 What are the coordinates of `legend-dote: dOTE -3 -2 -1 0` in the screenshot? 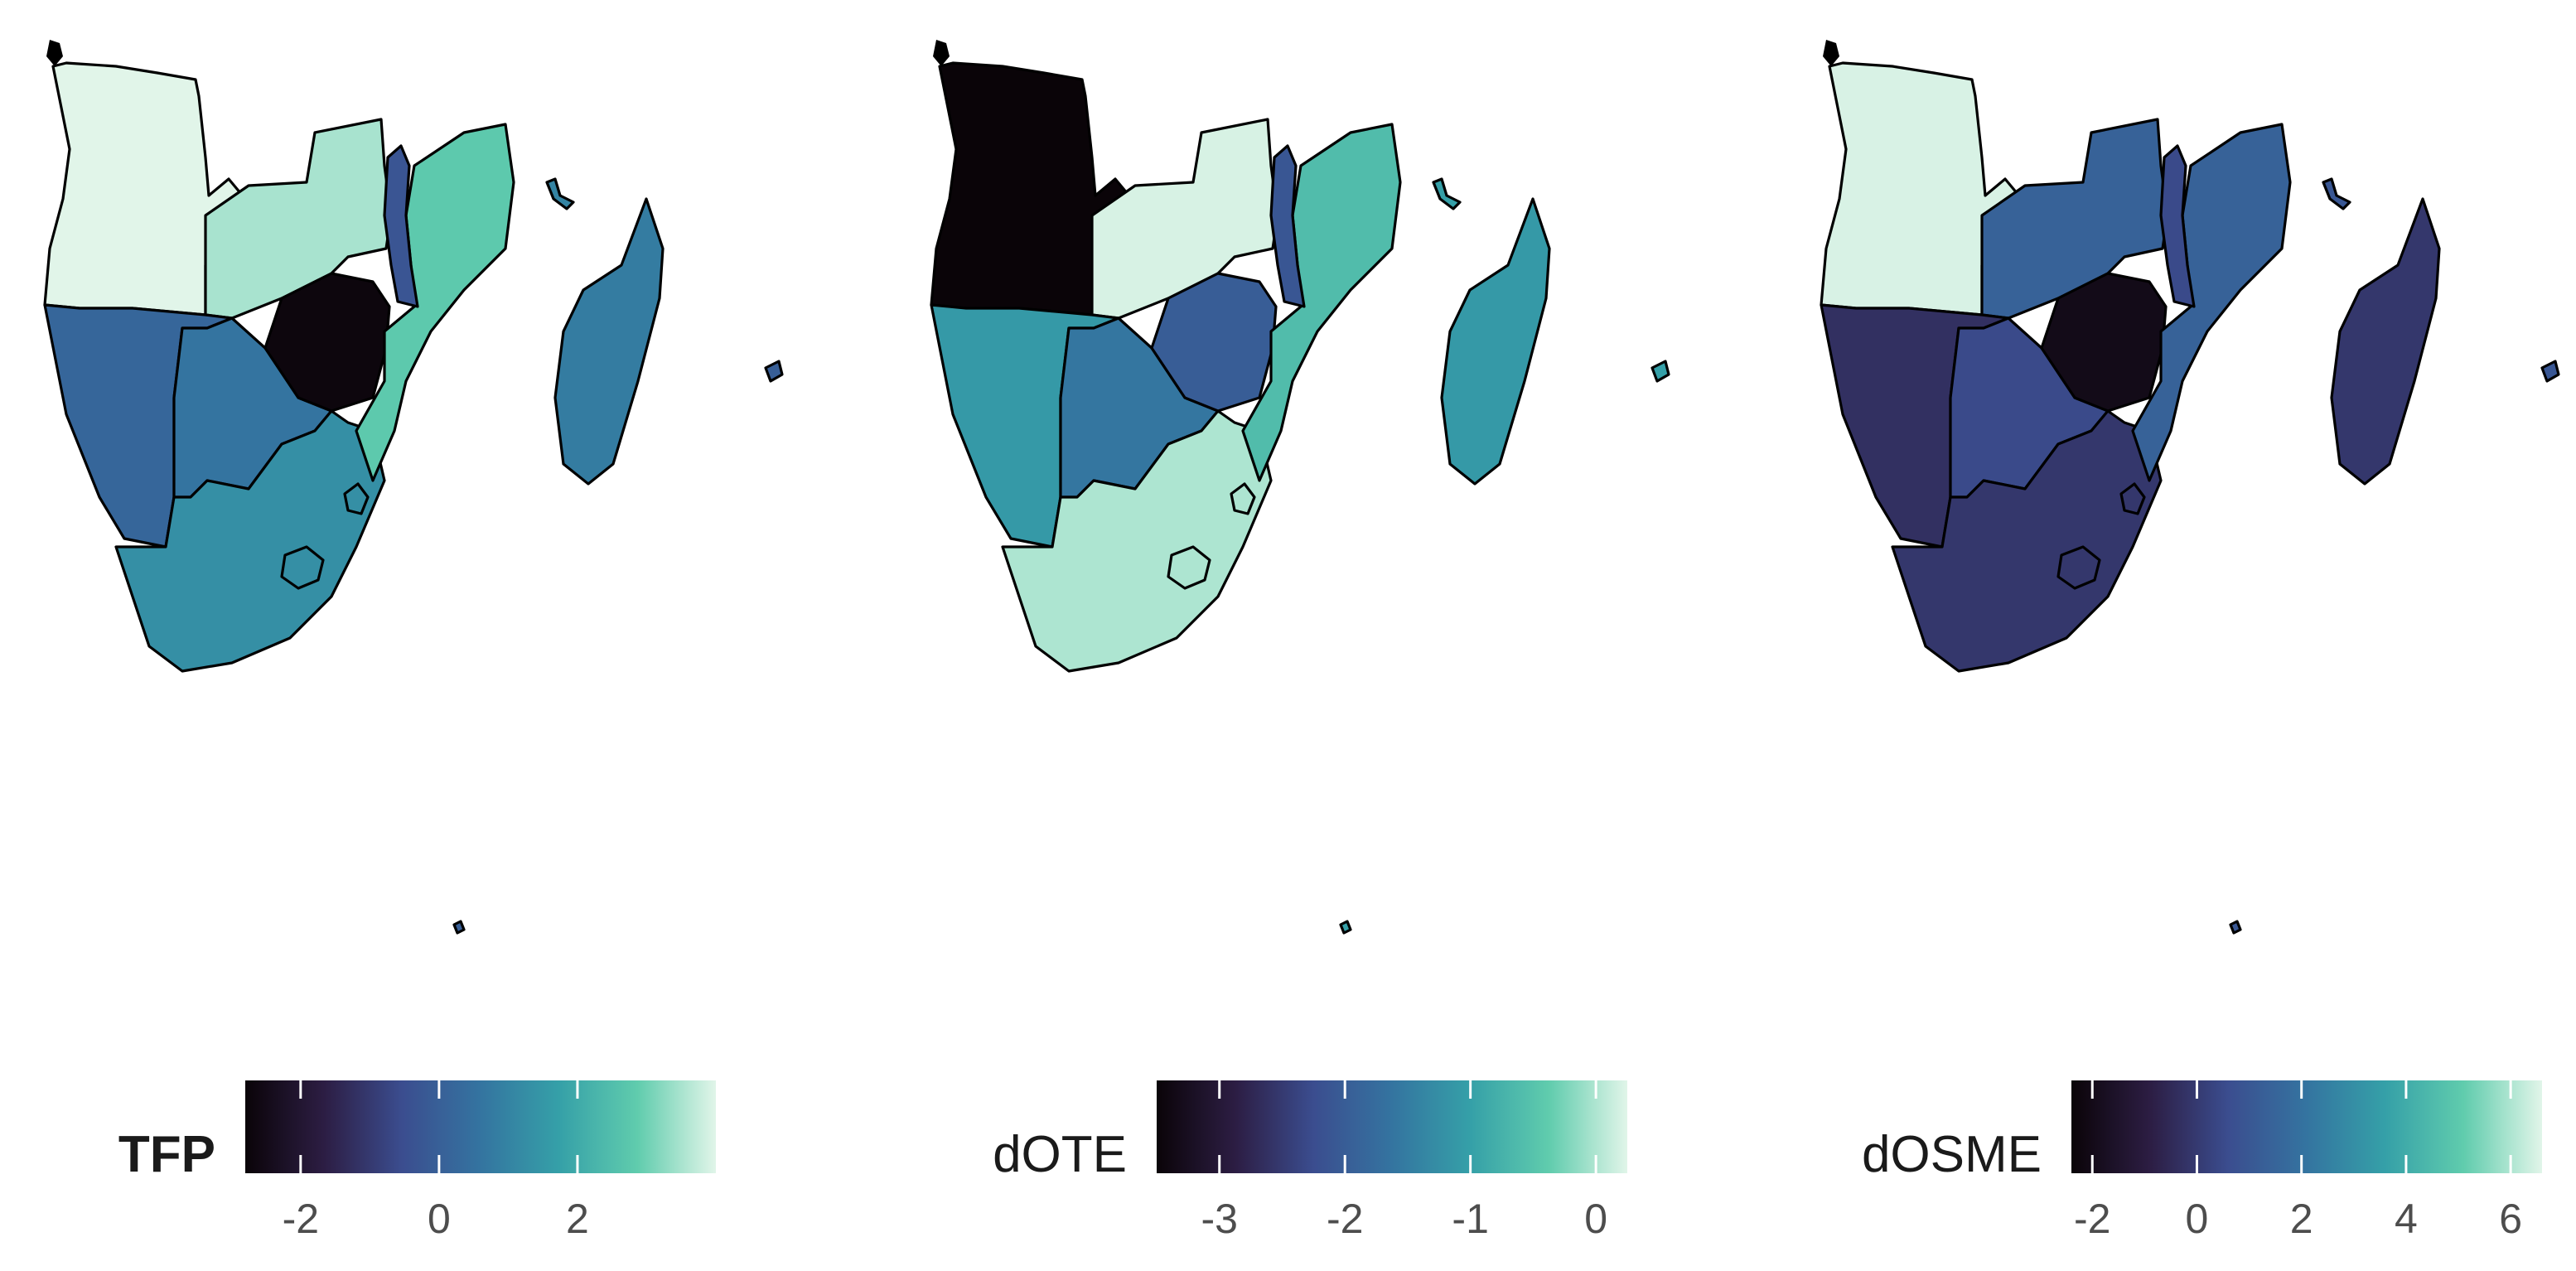 It's located at (1310, 1161).